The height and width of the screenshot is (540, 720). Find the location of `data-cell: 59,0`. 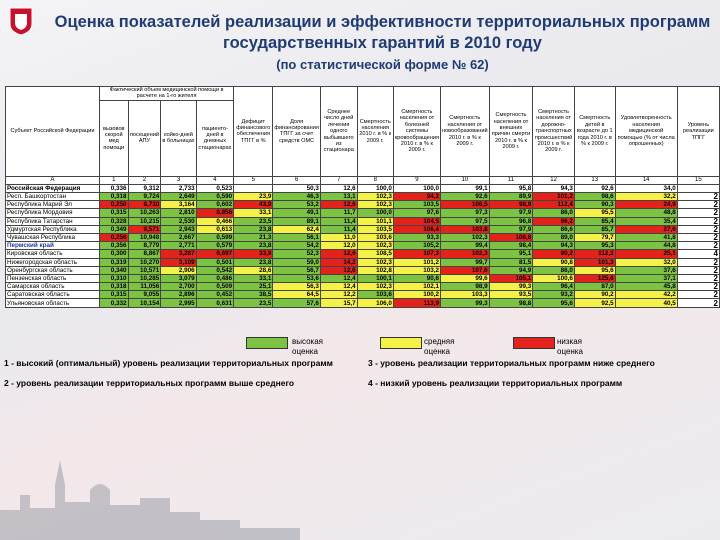

data-cell: 59,0 is located at coordinates (296, 262).